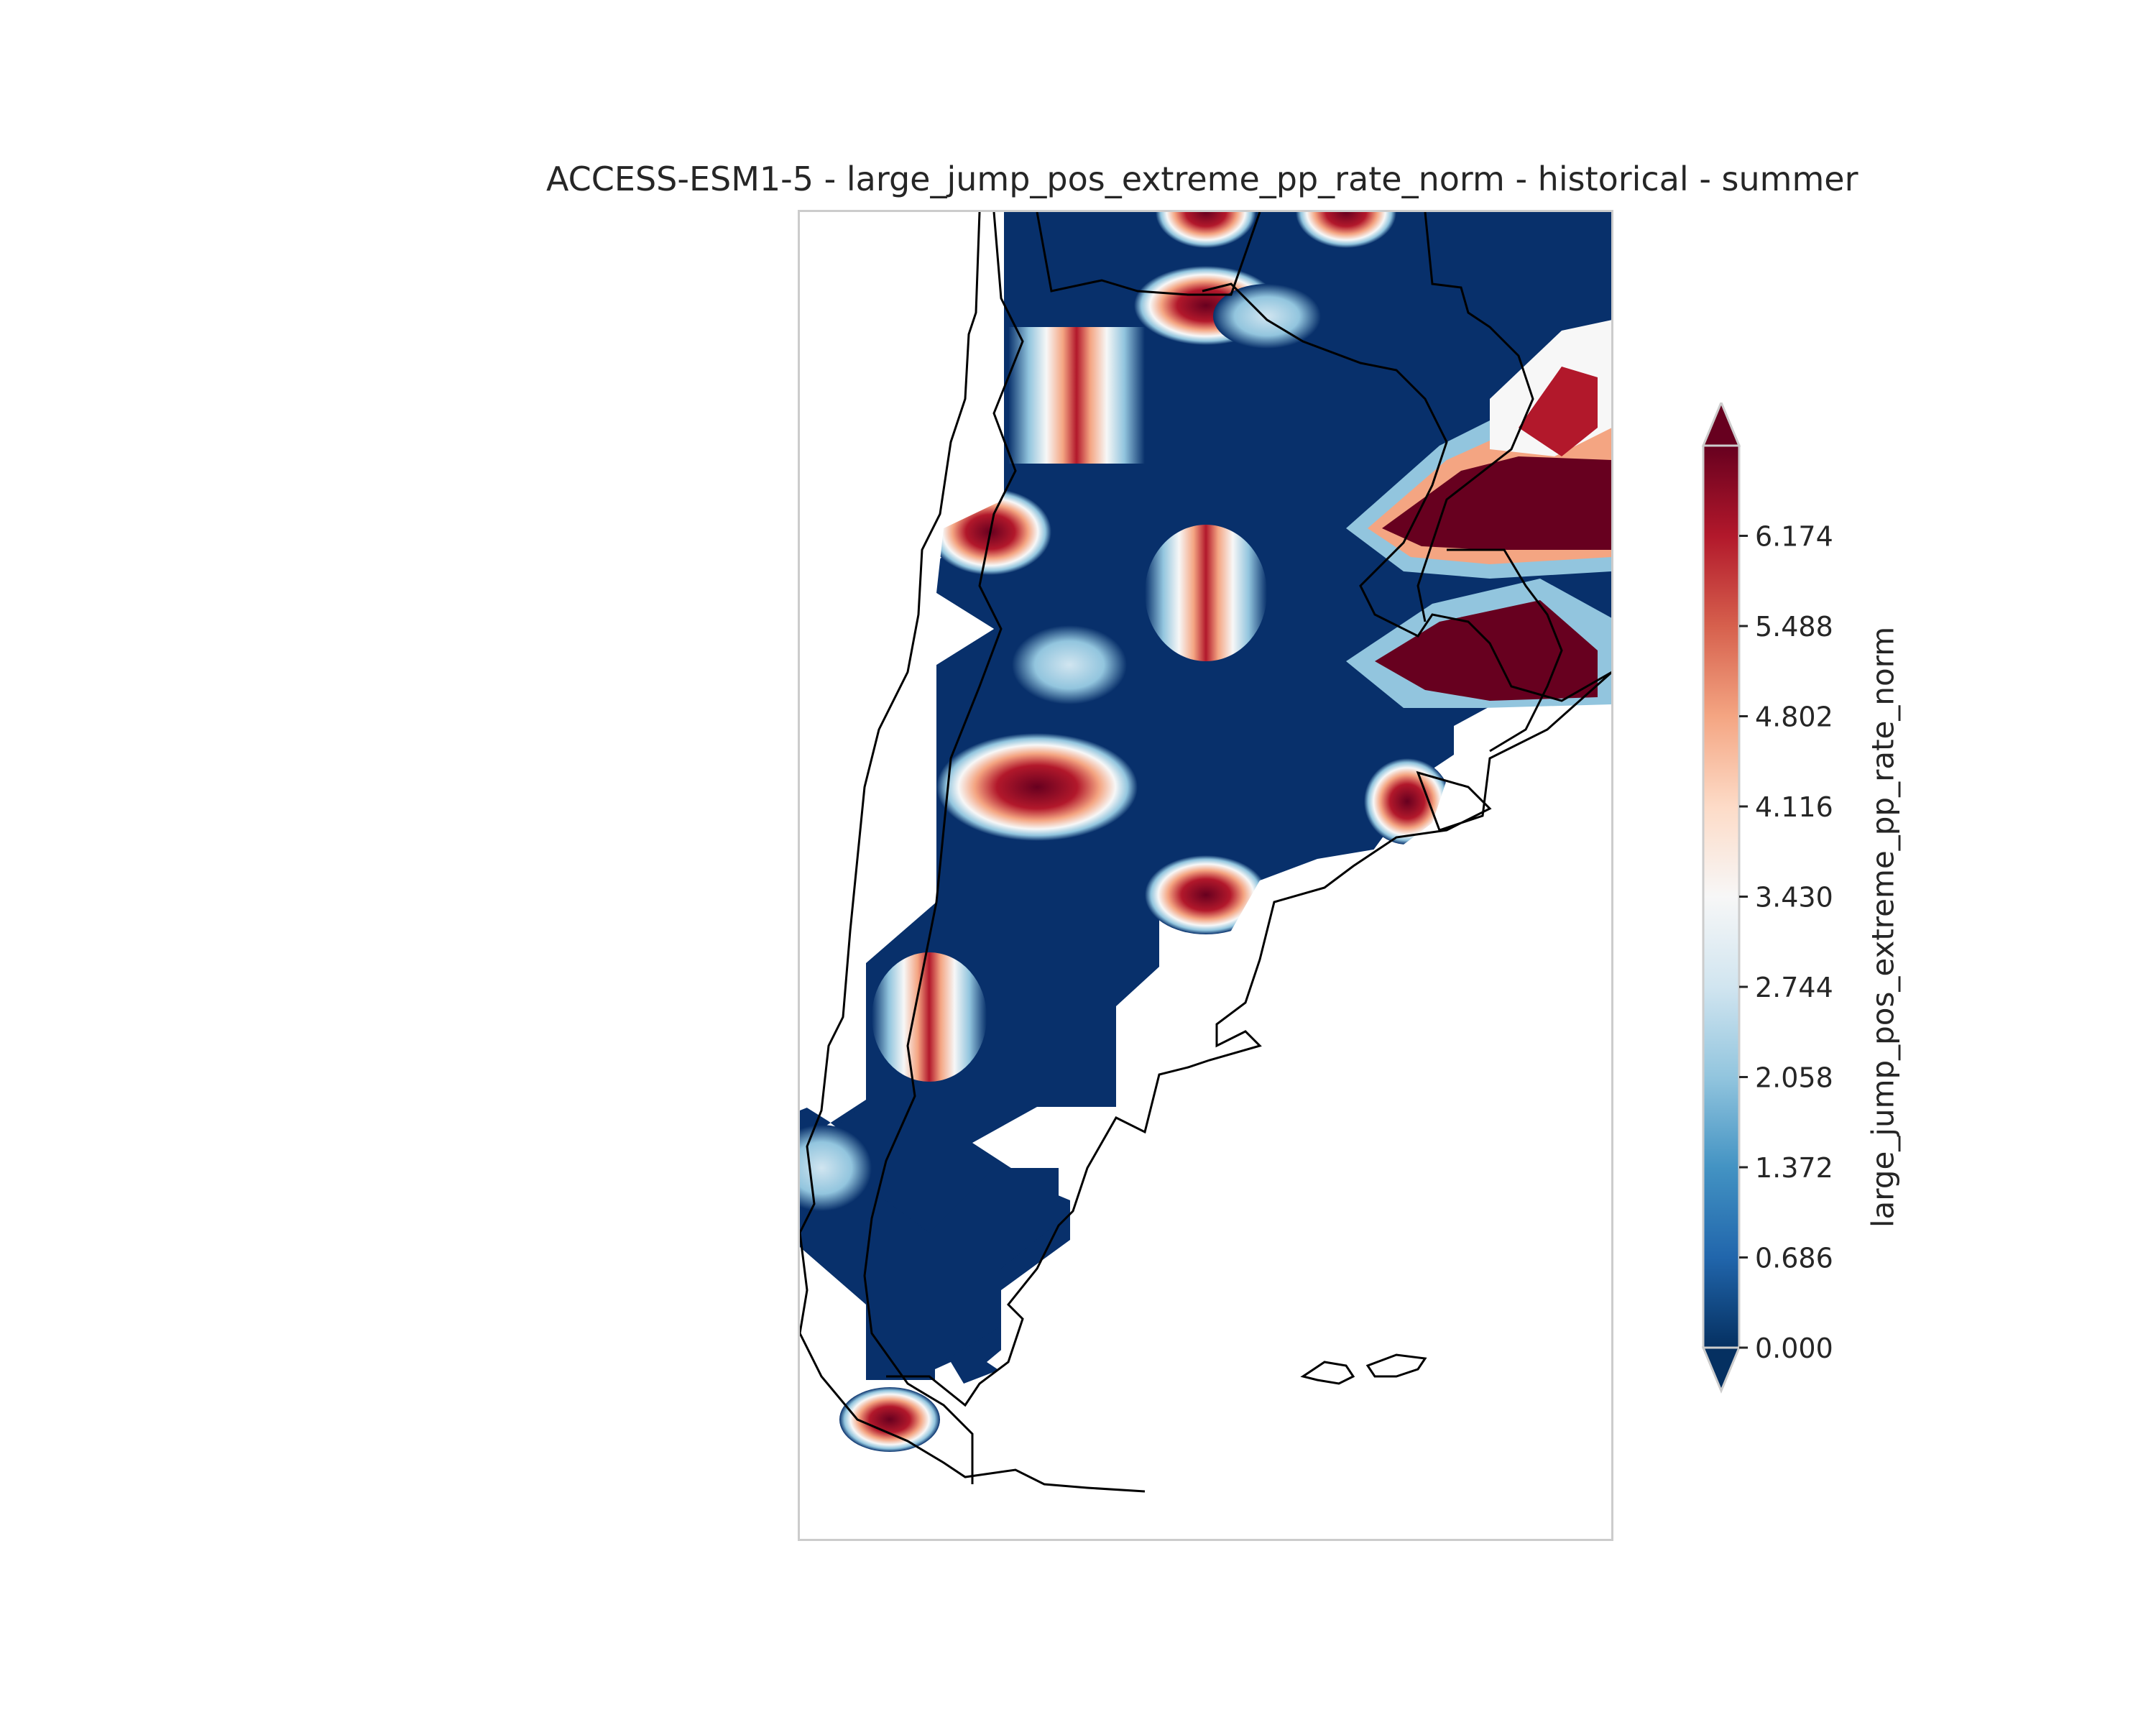 This screenshot has width=2156, height=1725. Describe the element at coordinates (1363, 1369) in the screenshot. I see `falkland-islands` at that location.